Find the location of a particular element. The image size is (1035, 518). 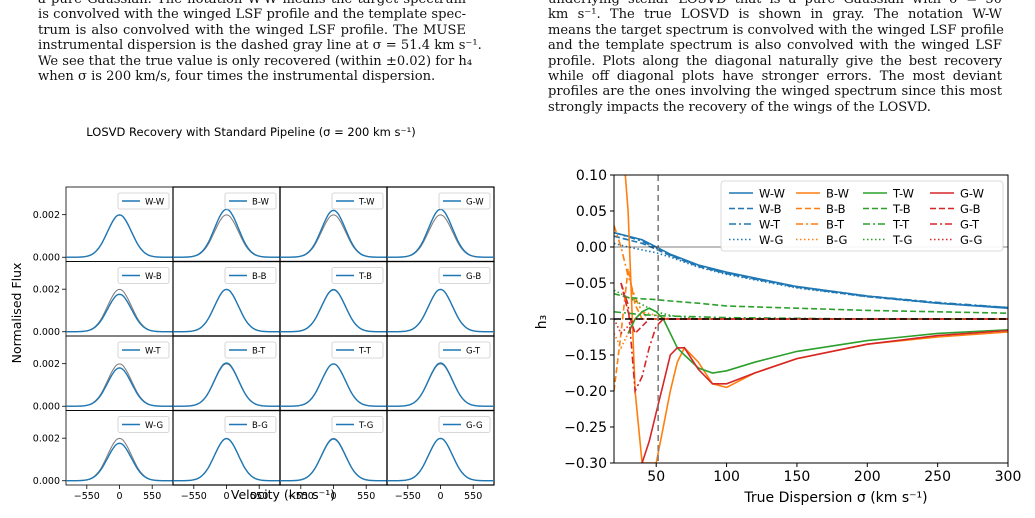

grid-panel: B-G −550 0 550 is located at coordinates (226, 455).